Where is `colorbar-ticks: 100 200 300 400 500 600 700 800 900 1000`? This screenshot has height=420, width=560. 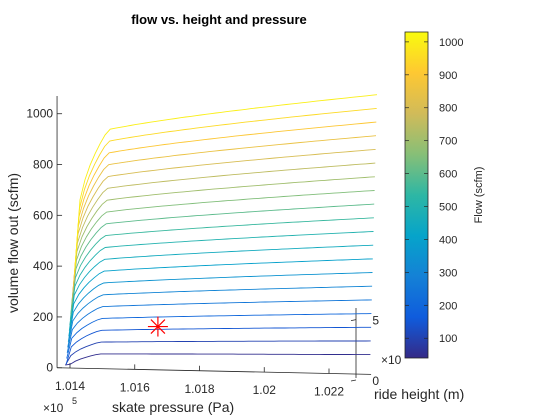 colorbar-ticks: 100 200 300 400 500 600 700 800 900 1000 is located at coordinates (434, 191).